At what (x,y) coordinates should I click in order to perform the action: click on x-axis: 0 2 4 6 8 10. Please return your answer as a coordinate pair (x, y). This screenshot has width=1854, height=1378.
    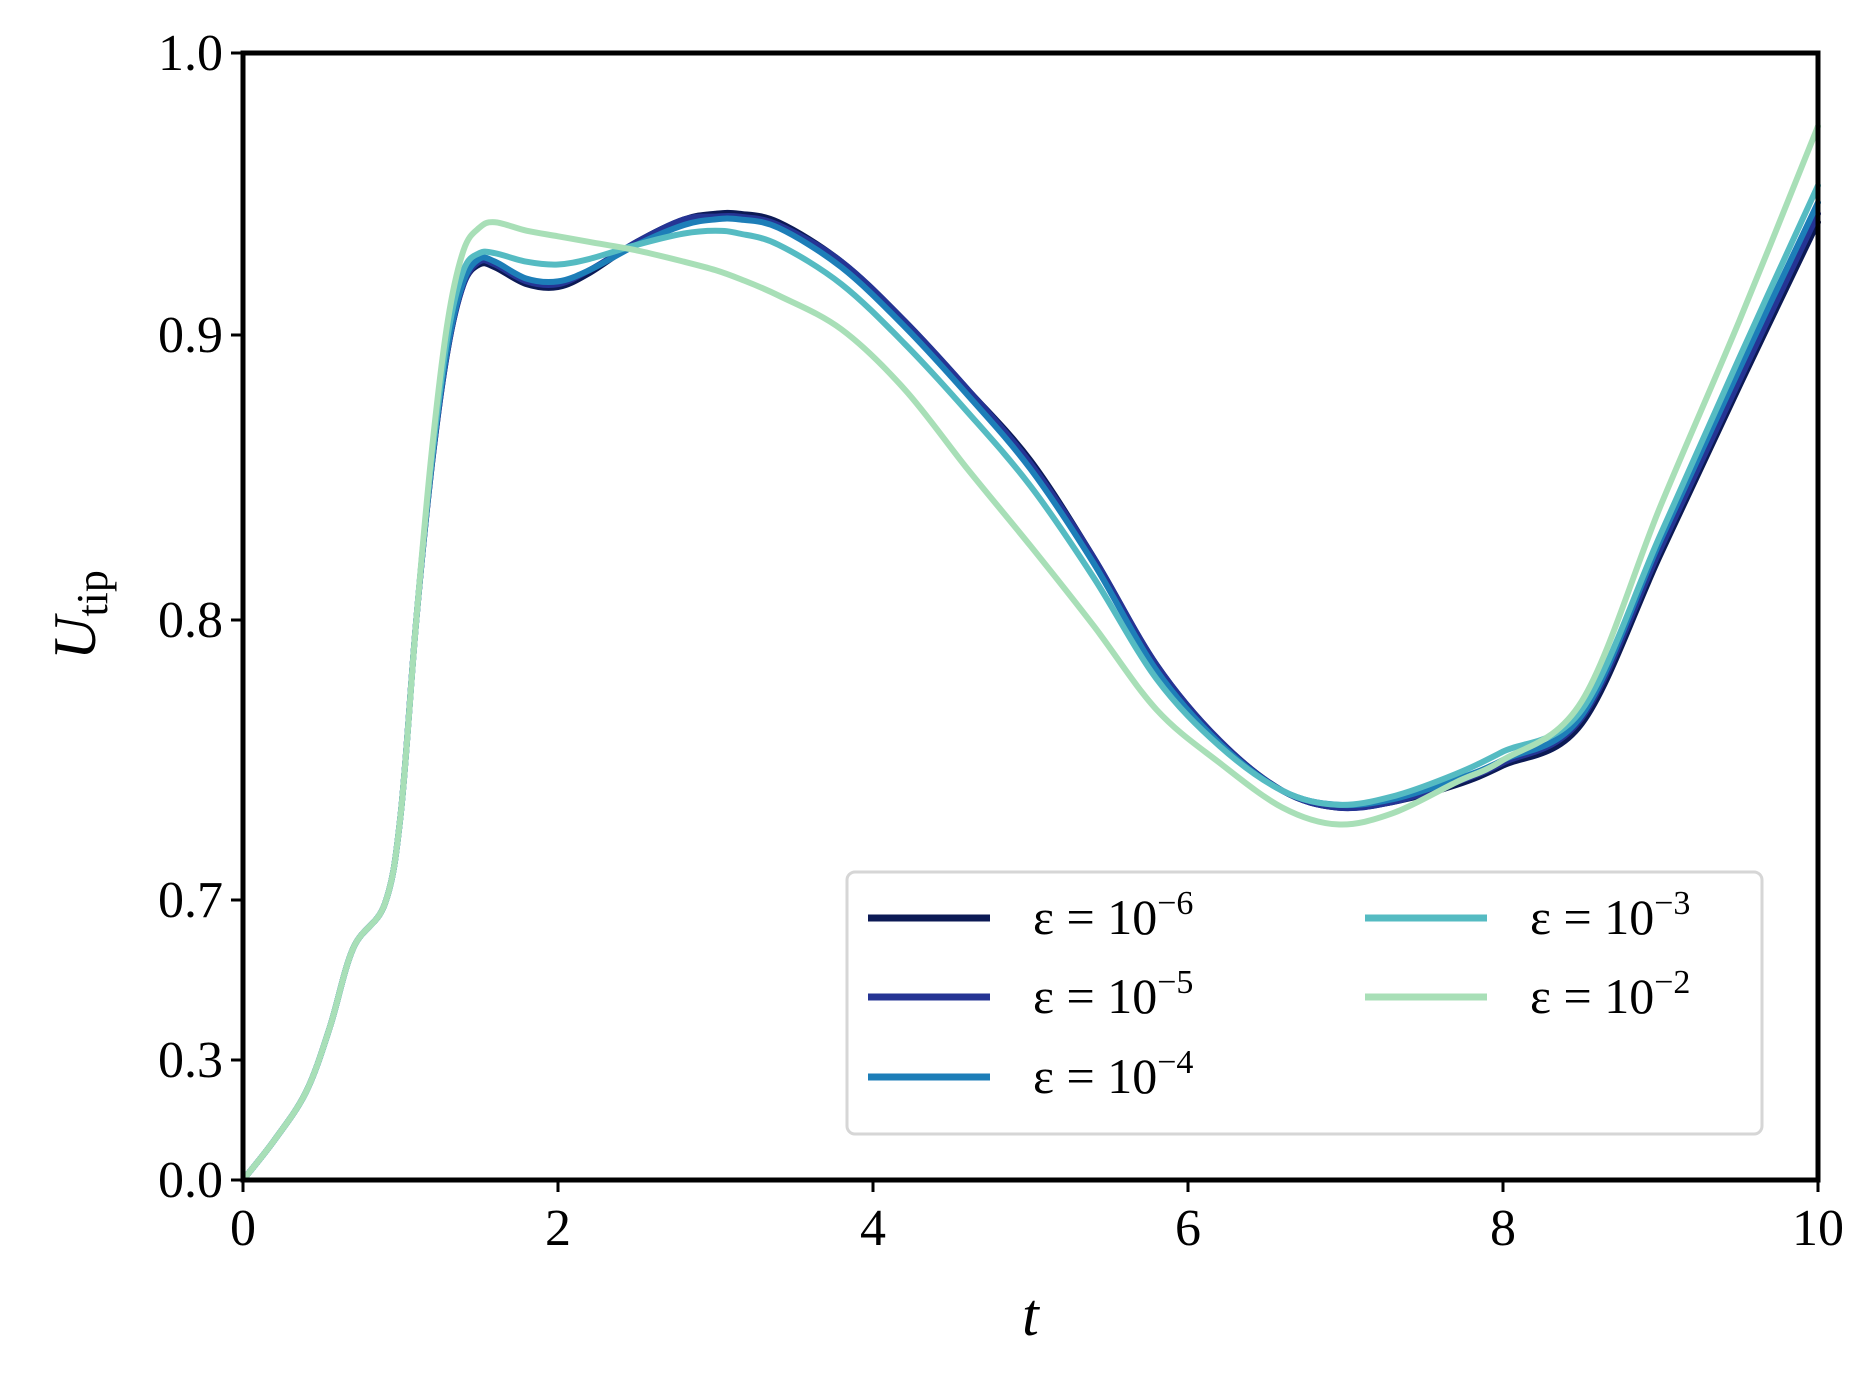
    Looking at the image, I should click on (1037, 1218).